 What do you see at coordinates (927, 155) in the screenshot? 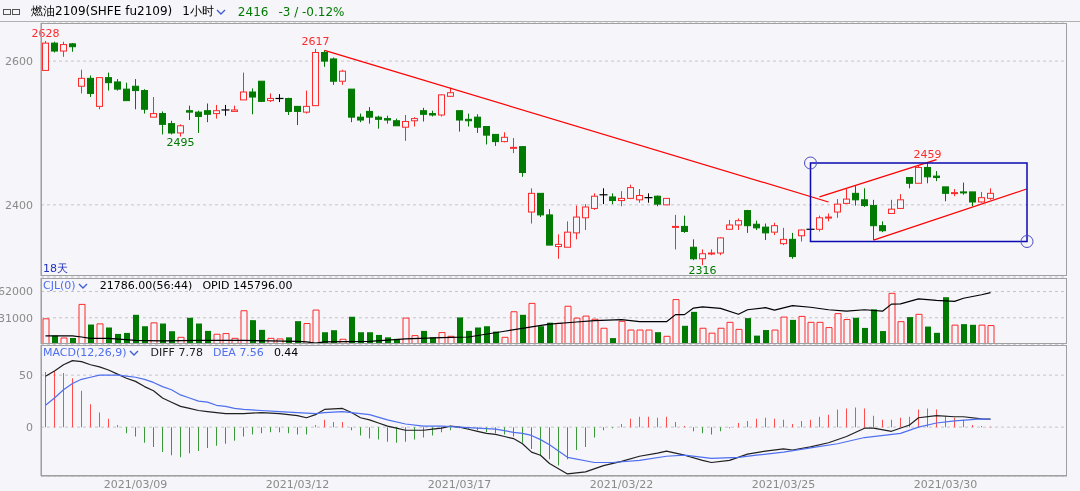
I see `annotation: 2459` at bounding box center [927, 155].